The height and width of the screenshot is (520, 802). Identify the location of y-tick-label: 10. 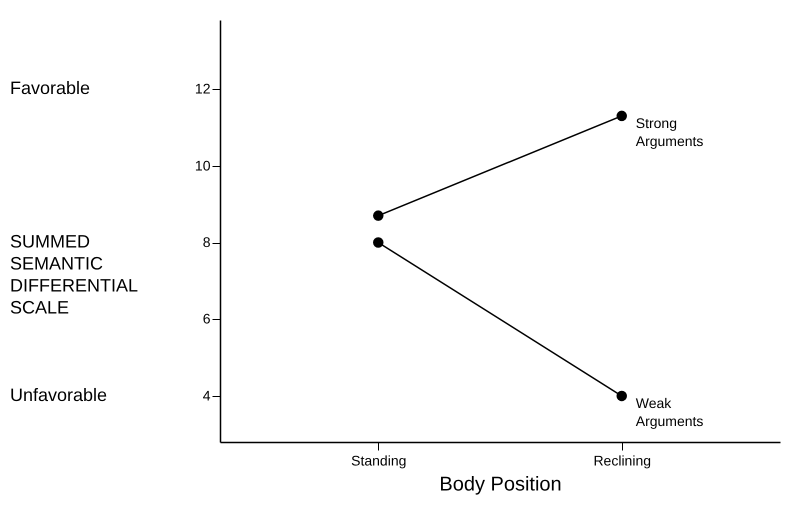
(202, 165).